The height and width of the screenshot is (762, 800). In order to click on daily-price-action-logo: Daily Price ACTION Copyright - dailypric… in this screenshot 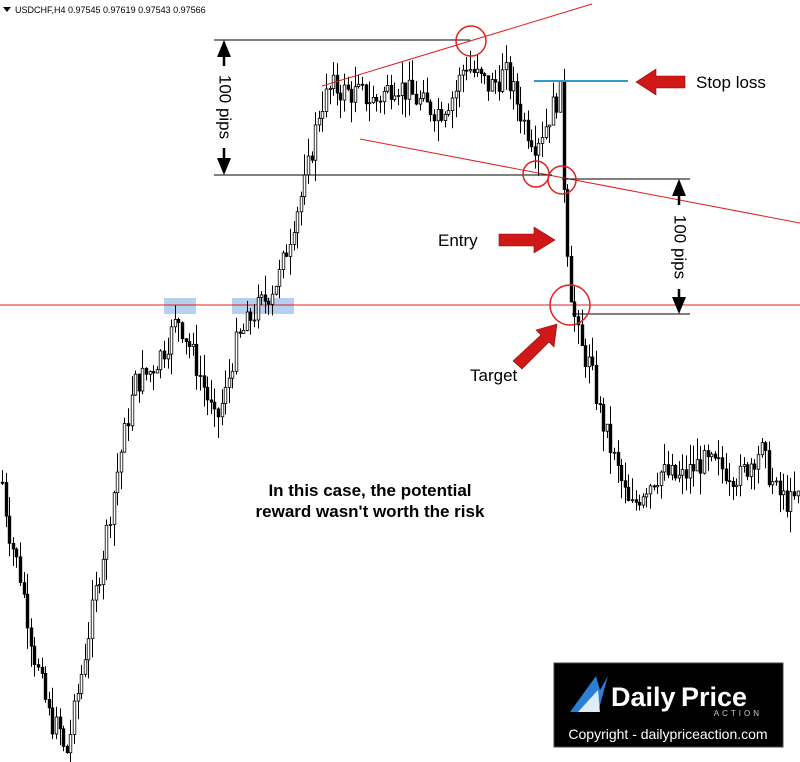, I will do `click(668, 705)`.